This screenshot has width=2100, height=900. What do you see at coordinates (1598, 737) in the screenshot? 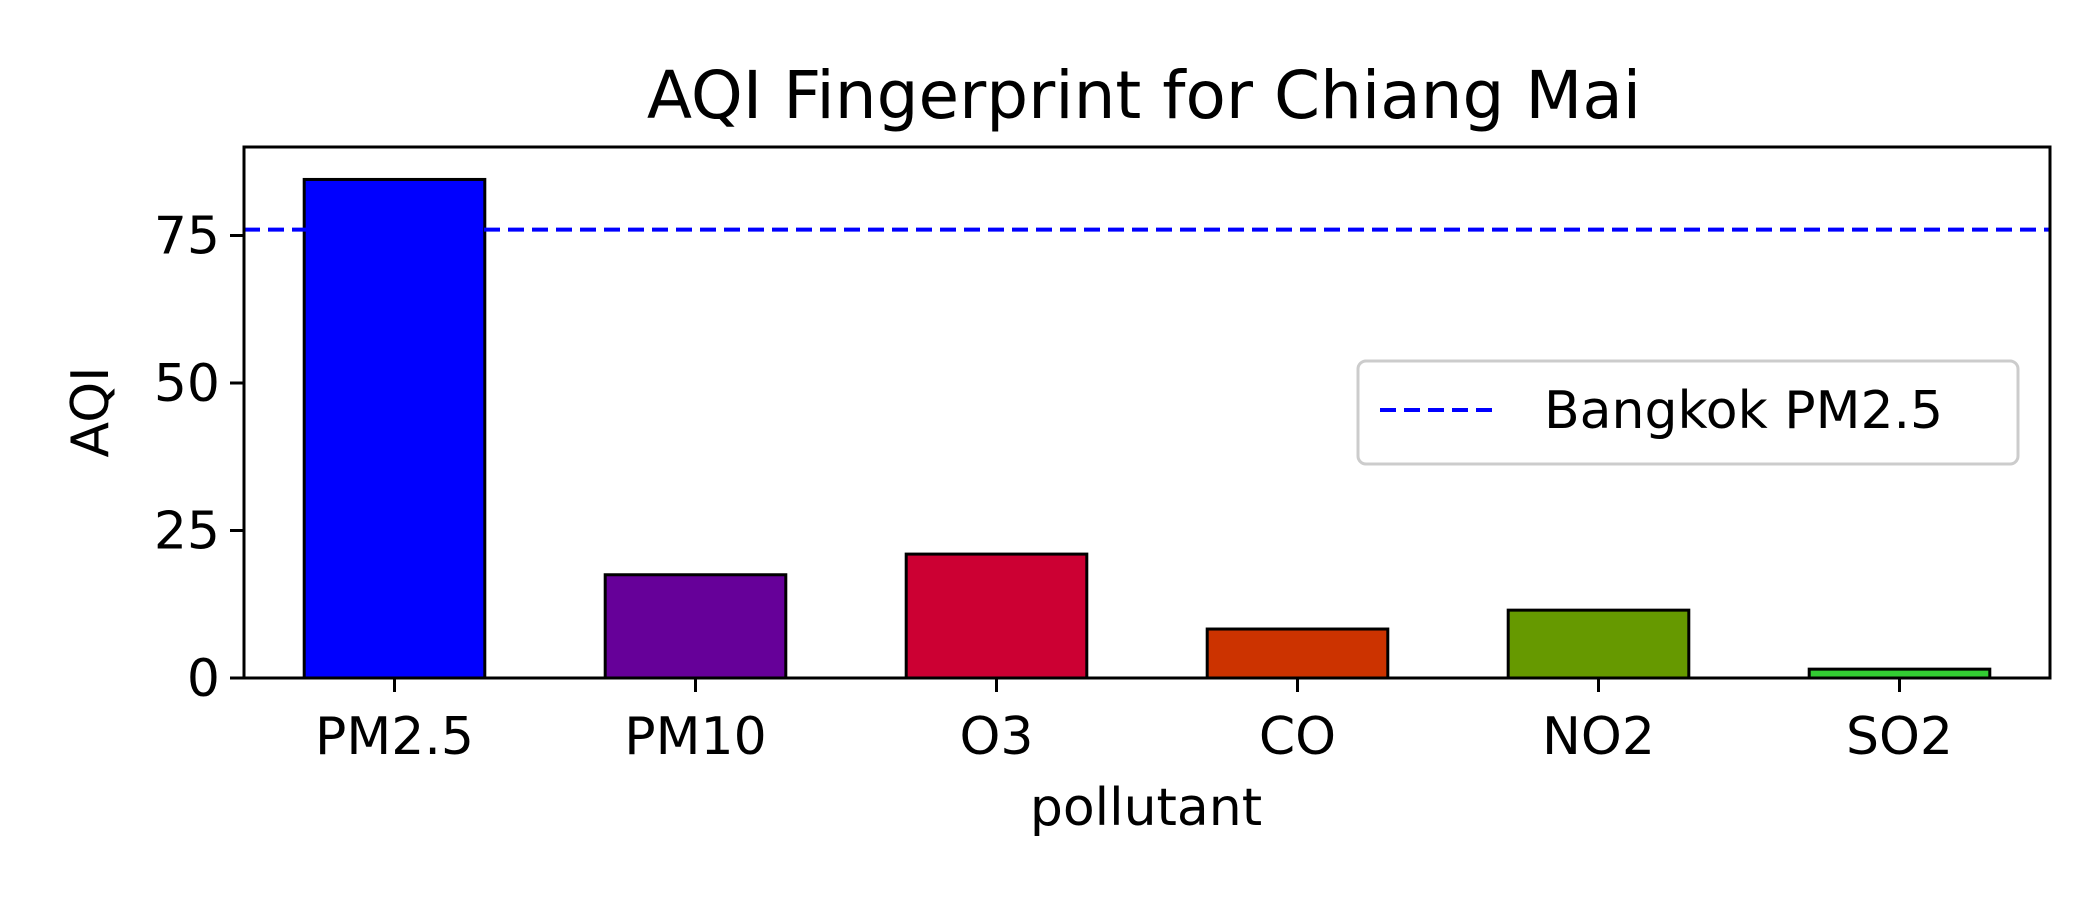
I see `x-tick-label: NO2` at bounding box center [1598, 737].